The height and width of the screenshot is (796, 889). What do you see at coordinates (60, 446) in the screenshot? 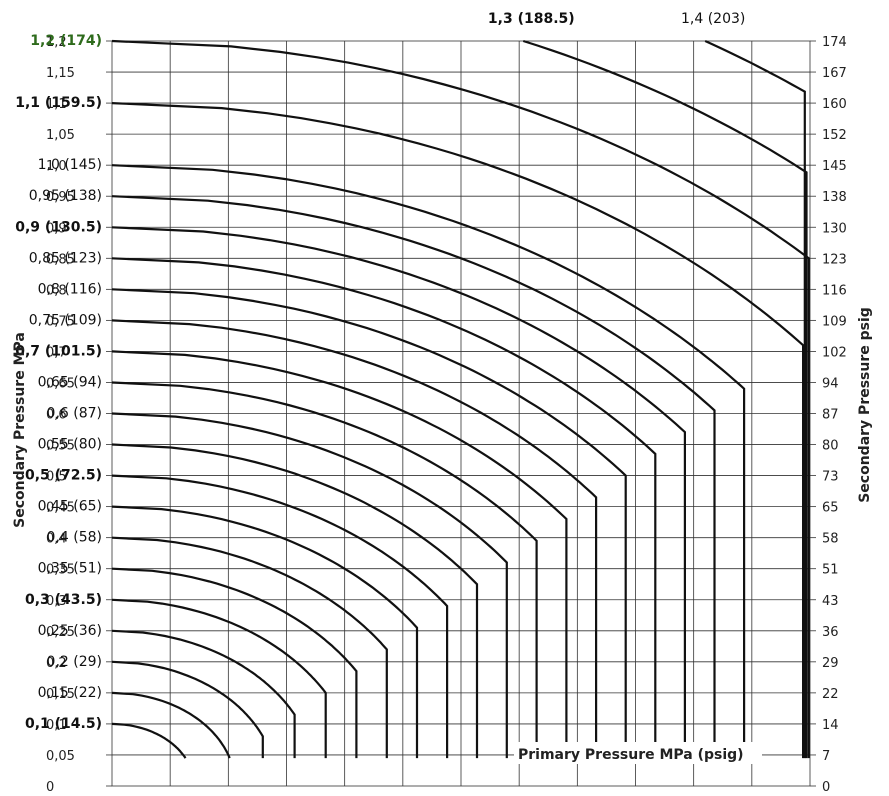
I see `y-tick-label: 0,55` at bounding box center [60, 446].